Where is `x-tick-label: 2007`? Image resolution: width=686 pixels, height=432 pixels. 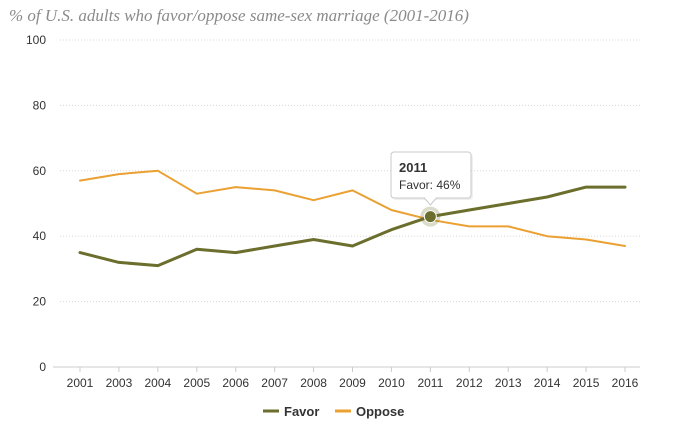
x-tick-label: 2007 is located at coordinates (274, 383).